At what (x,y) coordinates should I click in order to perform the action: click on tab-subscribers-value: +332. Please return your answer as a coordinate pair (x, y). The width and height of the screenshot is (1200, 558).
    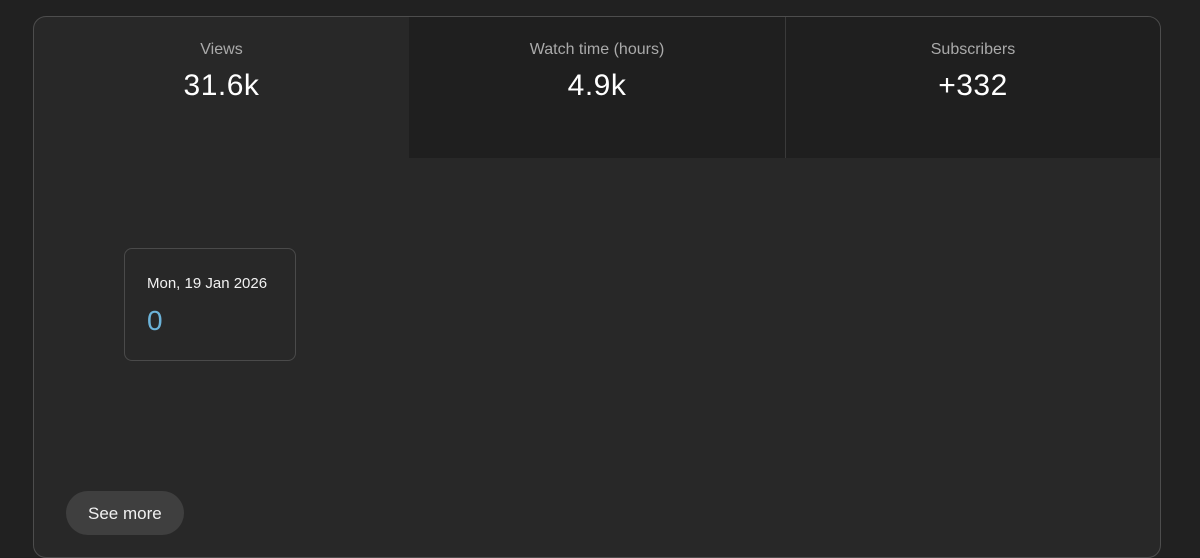
    Looking at the image, I should click on (973, 85).